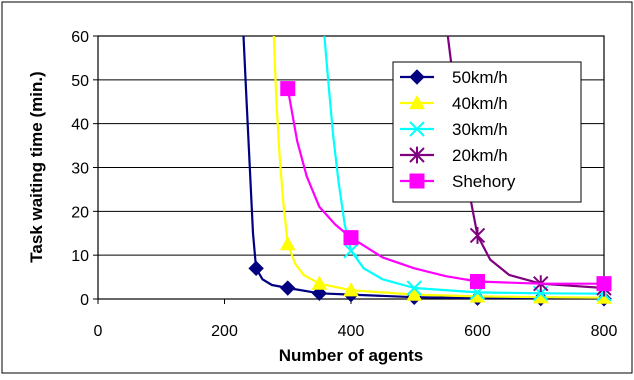 The width and height of the screenshot is (634, 380). What do you see at coordinates (480, 103) in the screenshot?
I see `legend-label: 40km/h` at bounding box center [480, 103].